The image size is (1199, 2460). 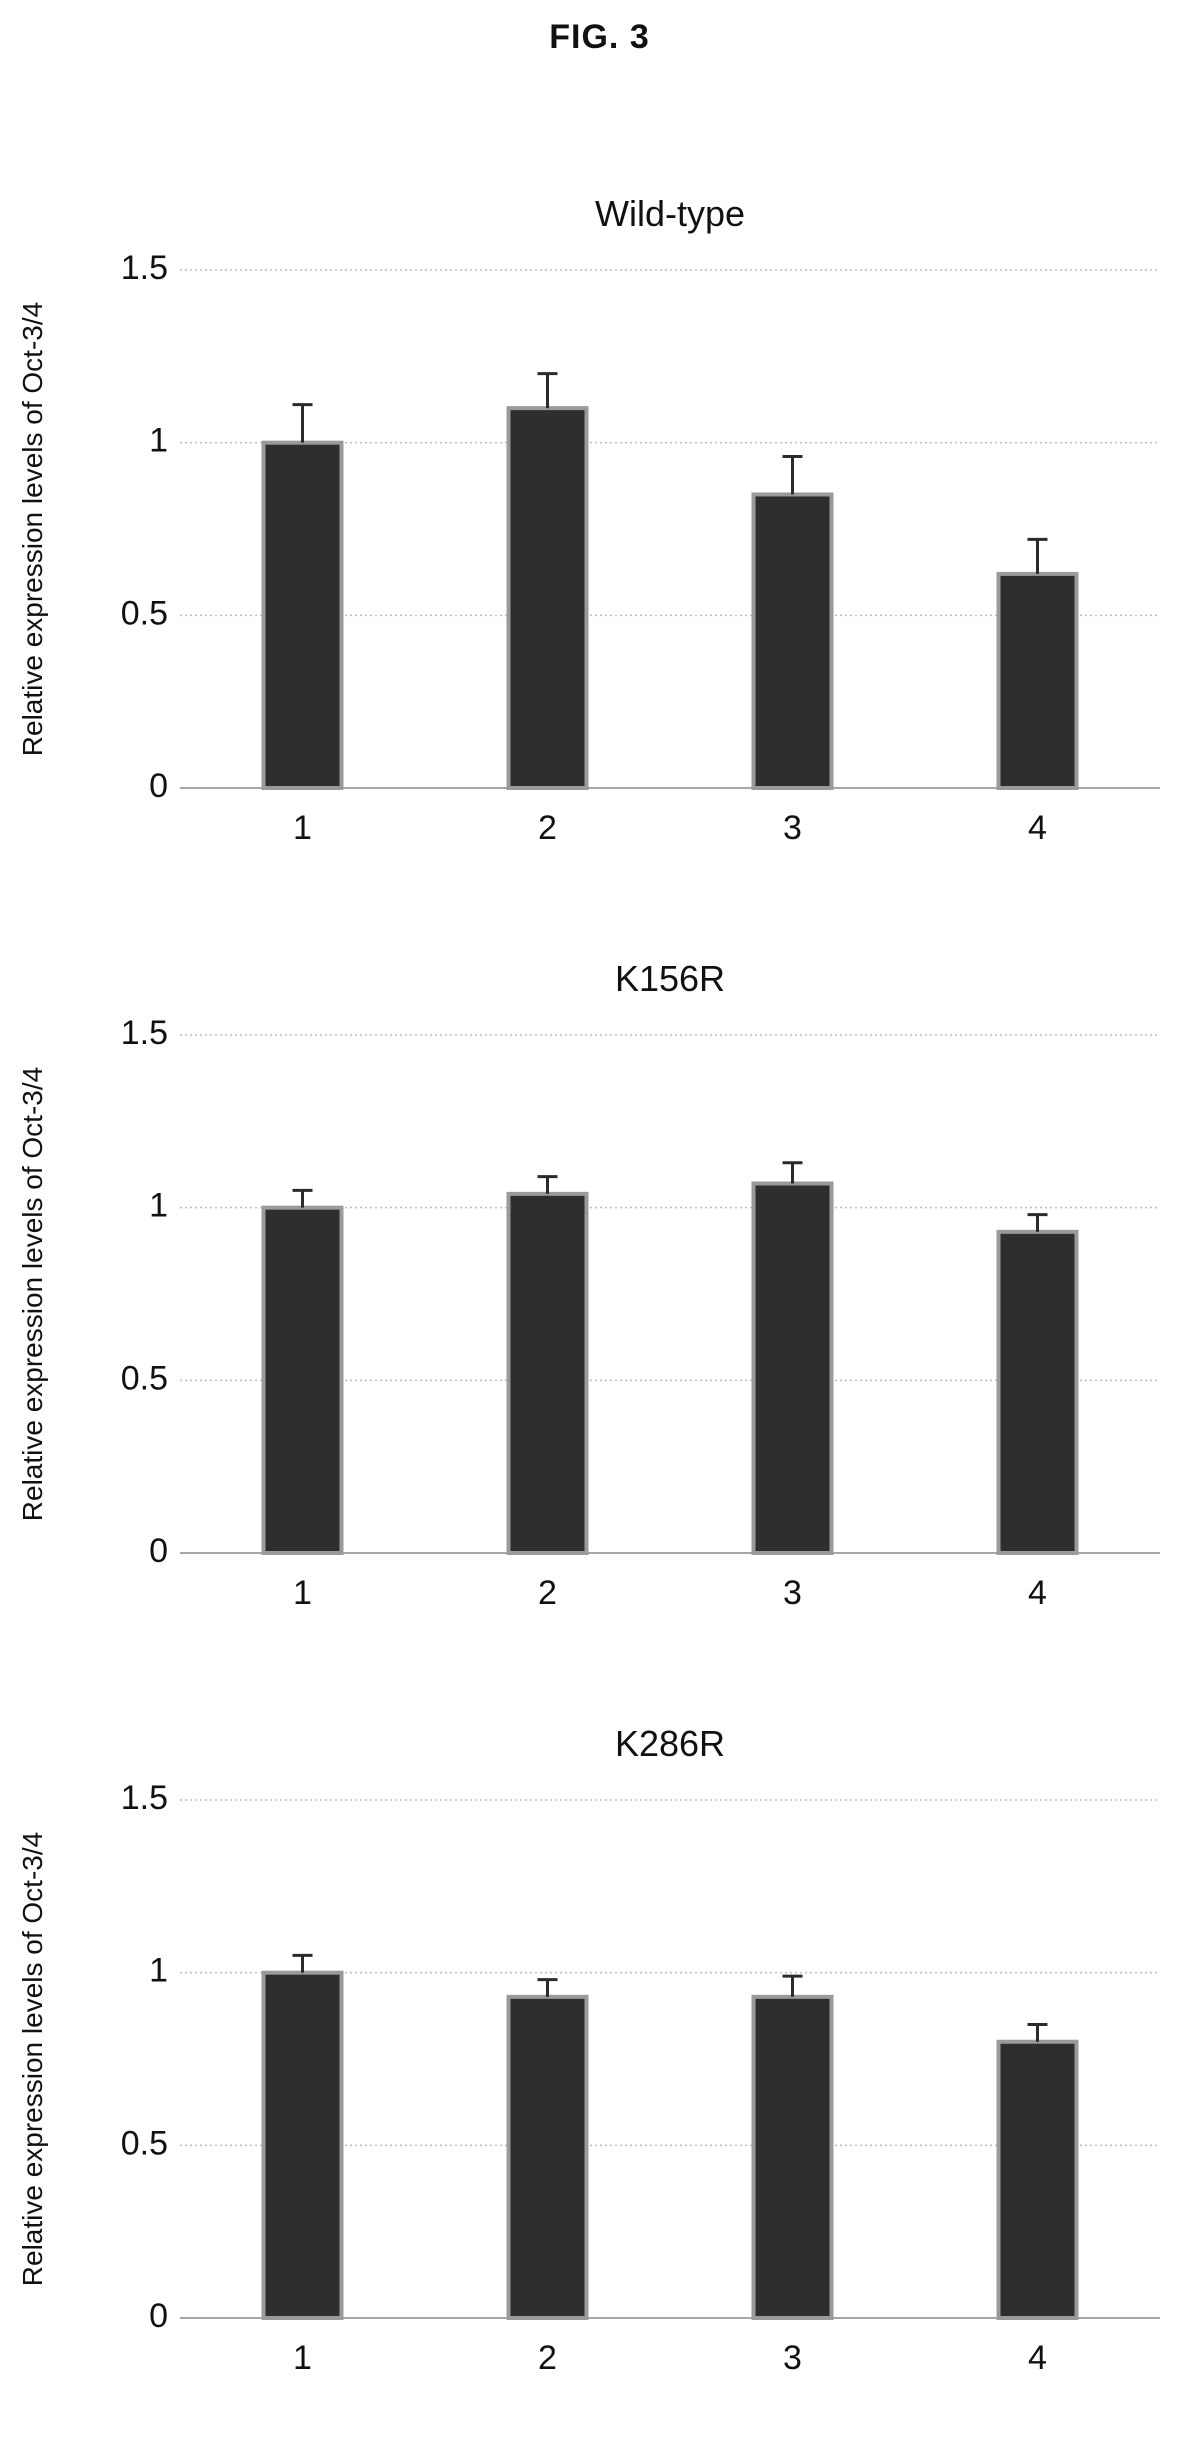 What do you see at coordinates (670, 1743) in the screenshot?
I see `chart-title: K286R` at bounding box center [670, 1743].